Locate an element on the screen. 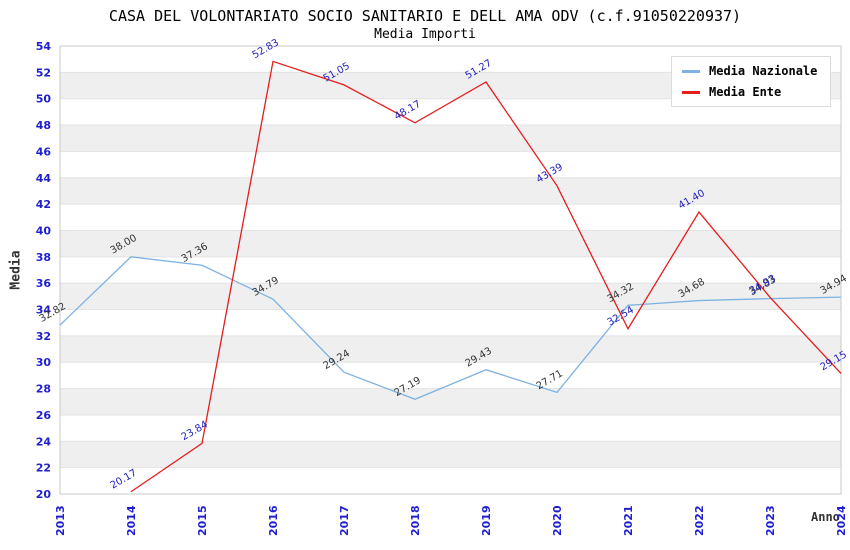 The width and height of the screenshot is (850, 550). chart-subtitle: Media Importi is located at coordinates (425, 34).